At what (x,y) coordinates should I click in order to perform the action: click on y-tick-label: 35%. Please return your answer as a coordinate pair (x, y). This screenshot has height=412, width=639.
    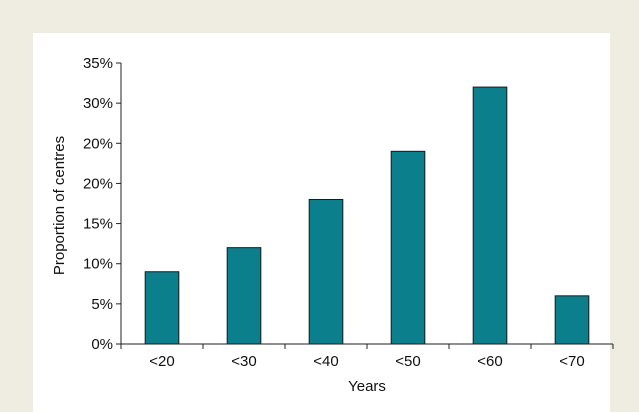
    Looking at the image, I should click on (98, 63).